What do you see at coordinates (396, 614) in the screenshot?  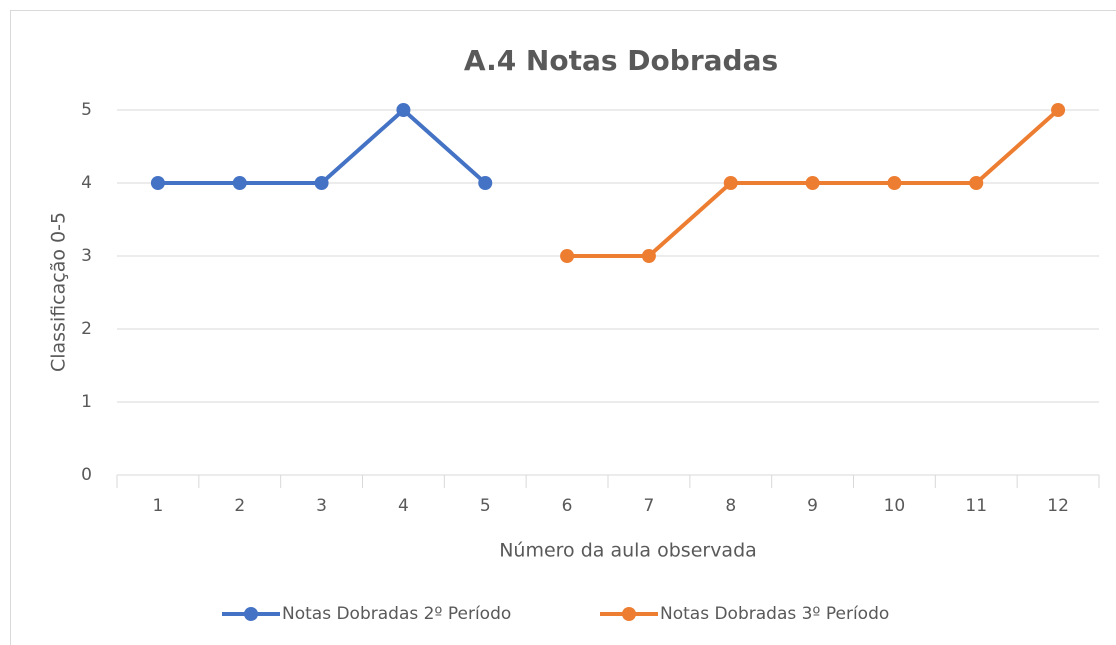 I see `legend-label: Notas Dobradas 2º Período` at bounding box center [396, 614].